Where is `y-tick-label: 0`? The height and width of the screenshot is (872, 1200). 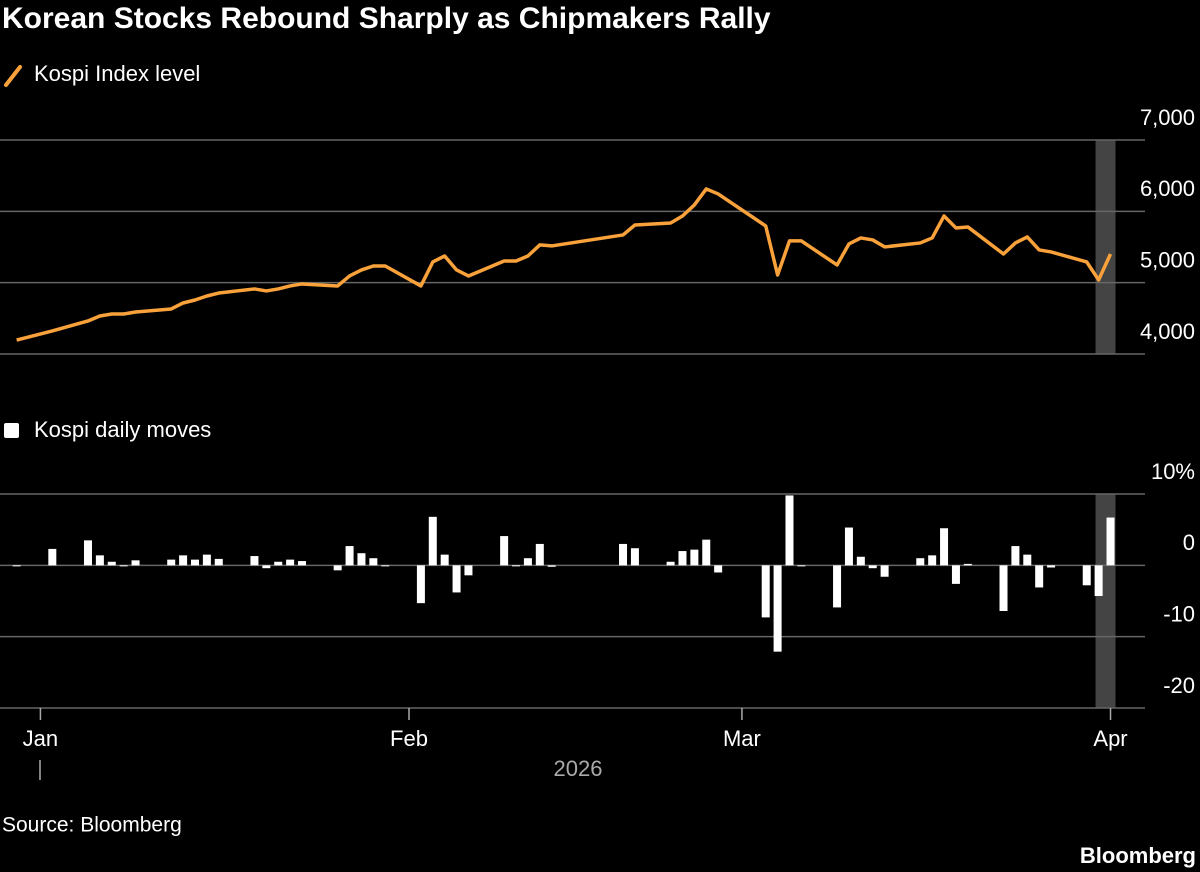
y-tick-label: 0 is located at coordinates (1189, 542).